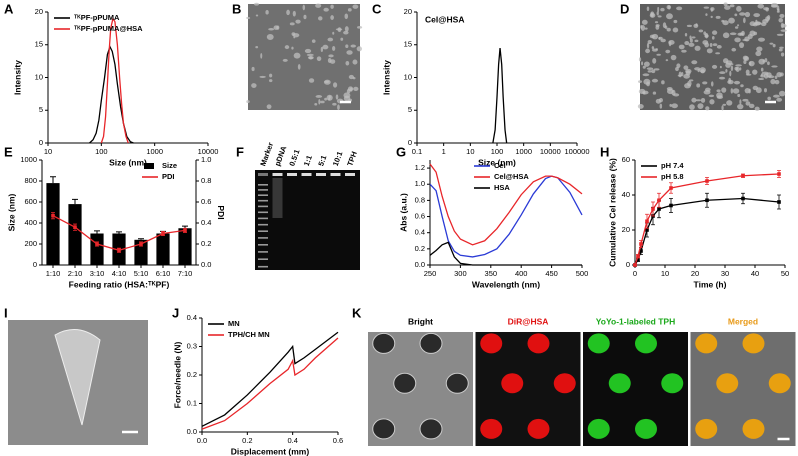 The width and height of the screenshot is (798, 456). What do you see at coordinates (420, 199) in the screenshot?
I see `y-tick-label: 0.8` at bounding box center [420, 199].